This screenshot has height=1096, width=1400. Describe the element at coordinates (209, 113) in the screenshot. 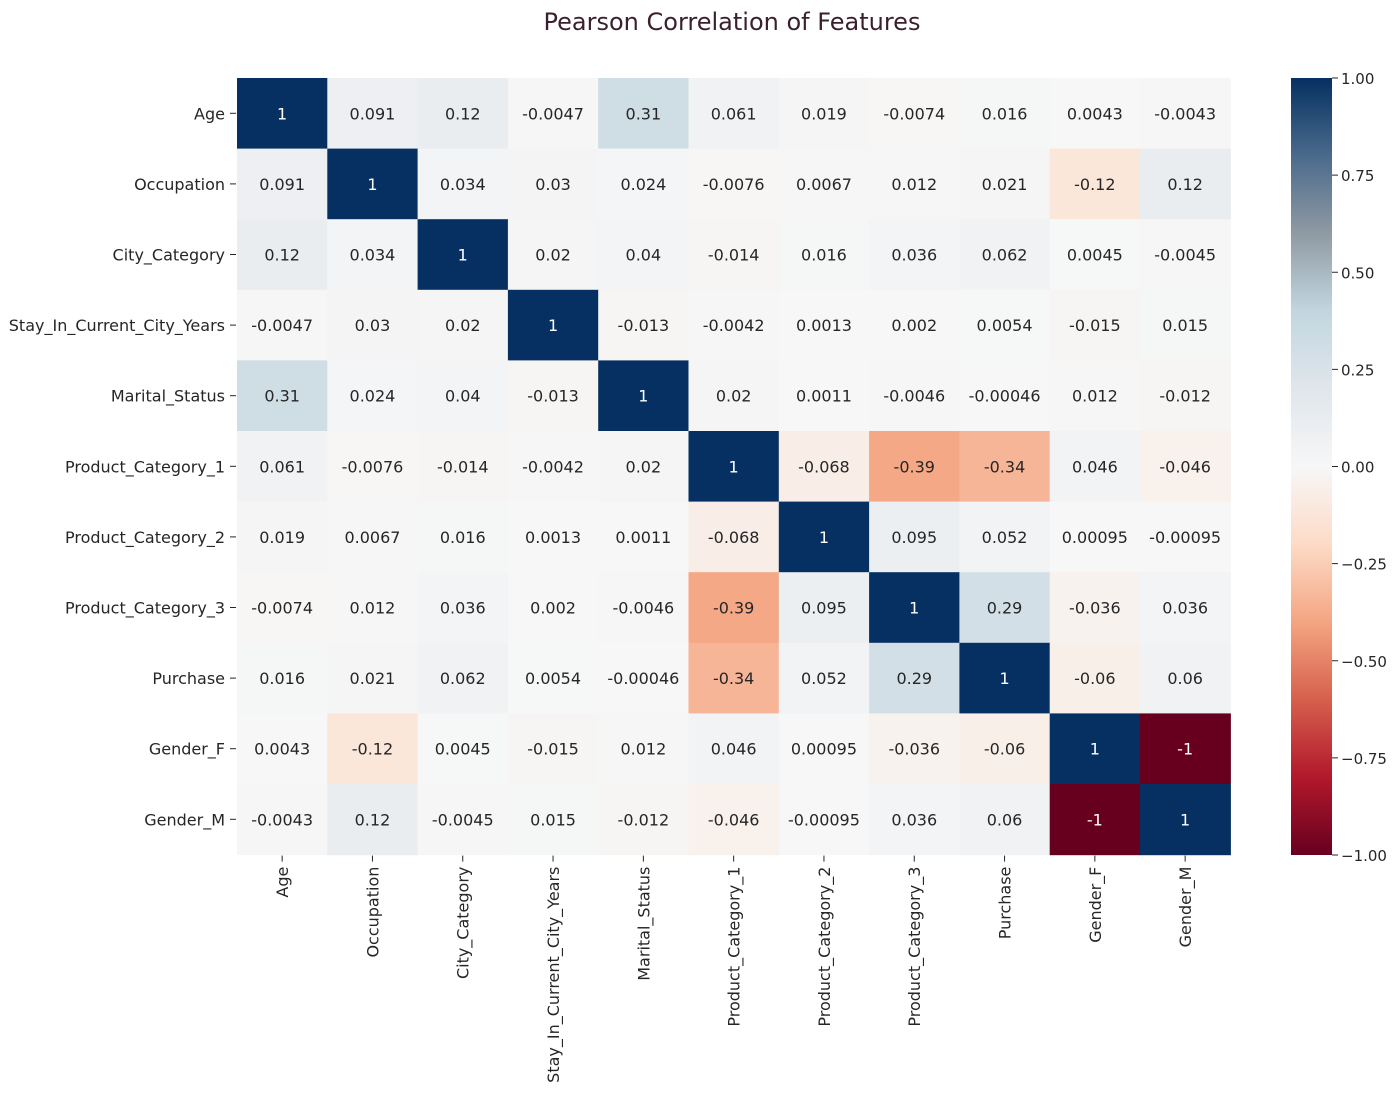

I see `y-tick-label: Age` at that location.